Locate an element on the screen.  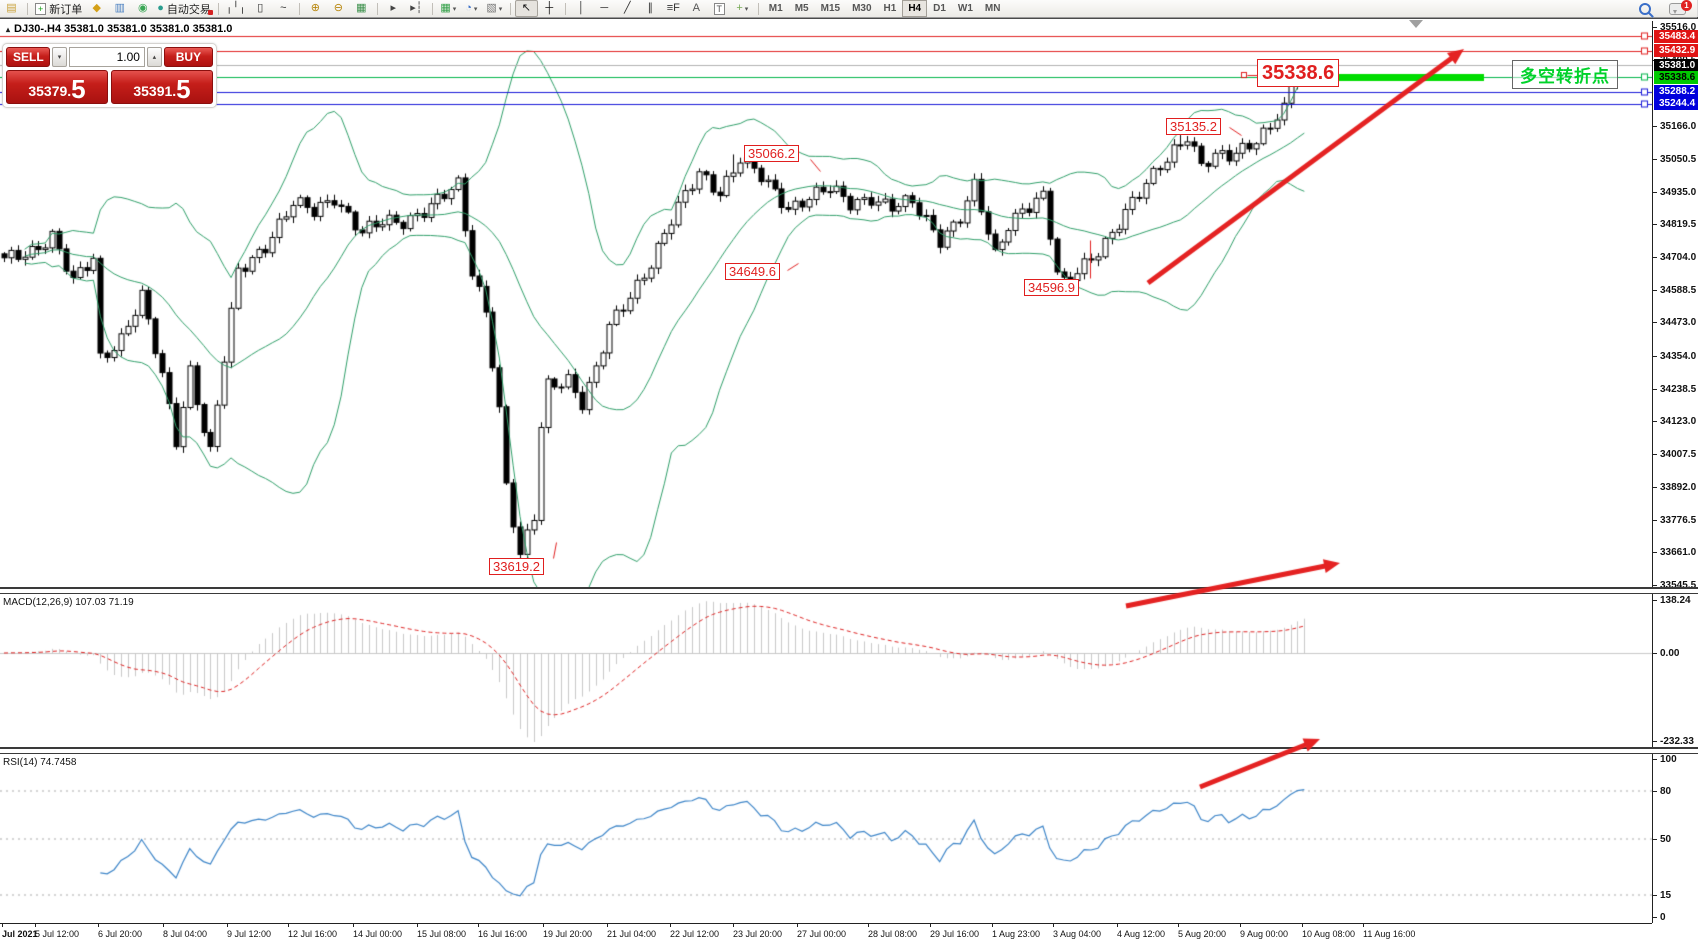
price-axis-tick: 34935.0 is located at coordinates (1678, 192).